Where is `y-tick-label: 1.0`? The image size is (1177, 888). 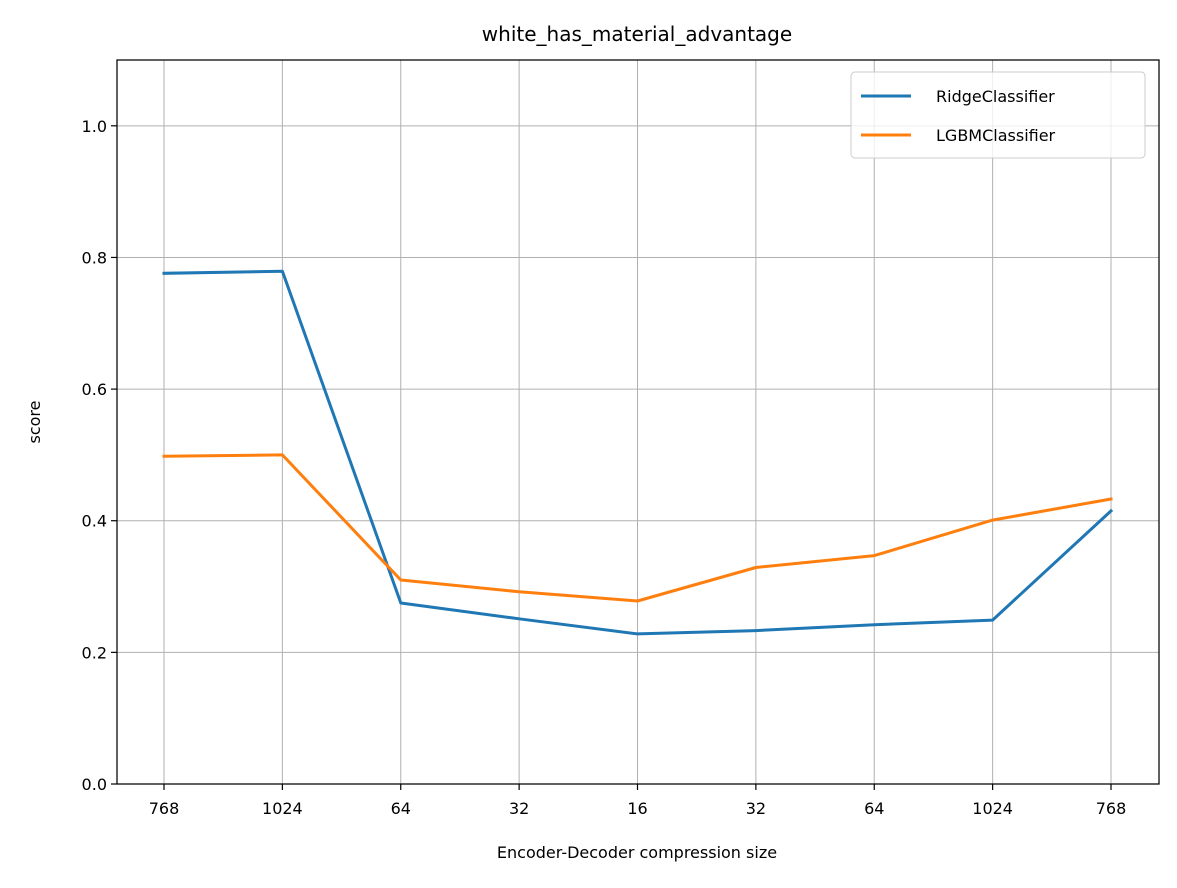
y-tick-label: 1.0 is located at coordinates (94, 126).